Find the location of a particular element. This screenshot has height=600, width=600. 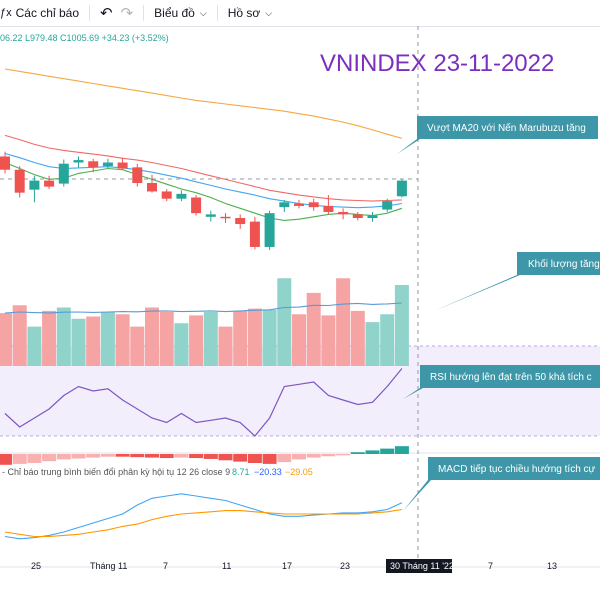

callout-ma20-text: Vượt MA20 với Nến Marubuzu tăng is located at coordinates (506, 128).